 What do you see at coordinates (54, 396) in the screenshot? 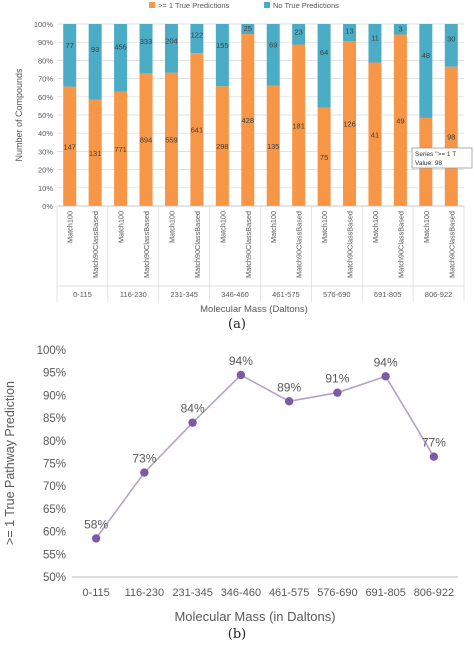
I see `y-tick-label: 90%` at bounding box center [54, 396].